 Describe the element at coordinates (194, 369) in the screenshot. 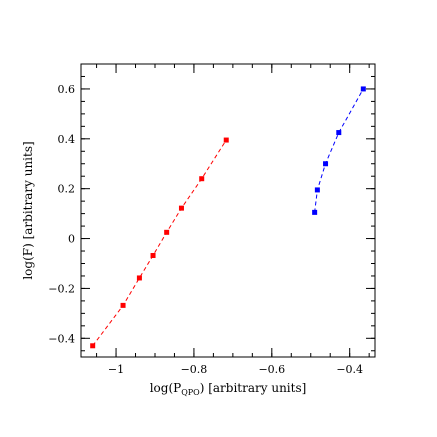

I see `x-tick-label: −0.8` at that location.